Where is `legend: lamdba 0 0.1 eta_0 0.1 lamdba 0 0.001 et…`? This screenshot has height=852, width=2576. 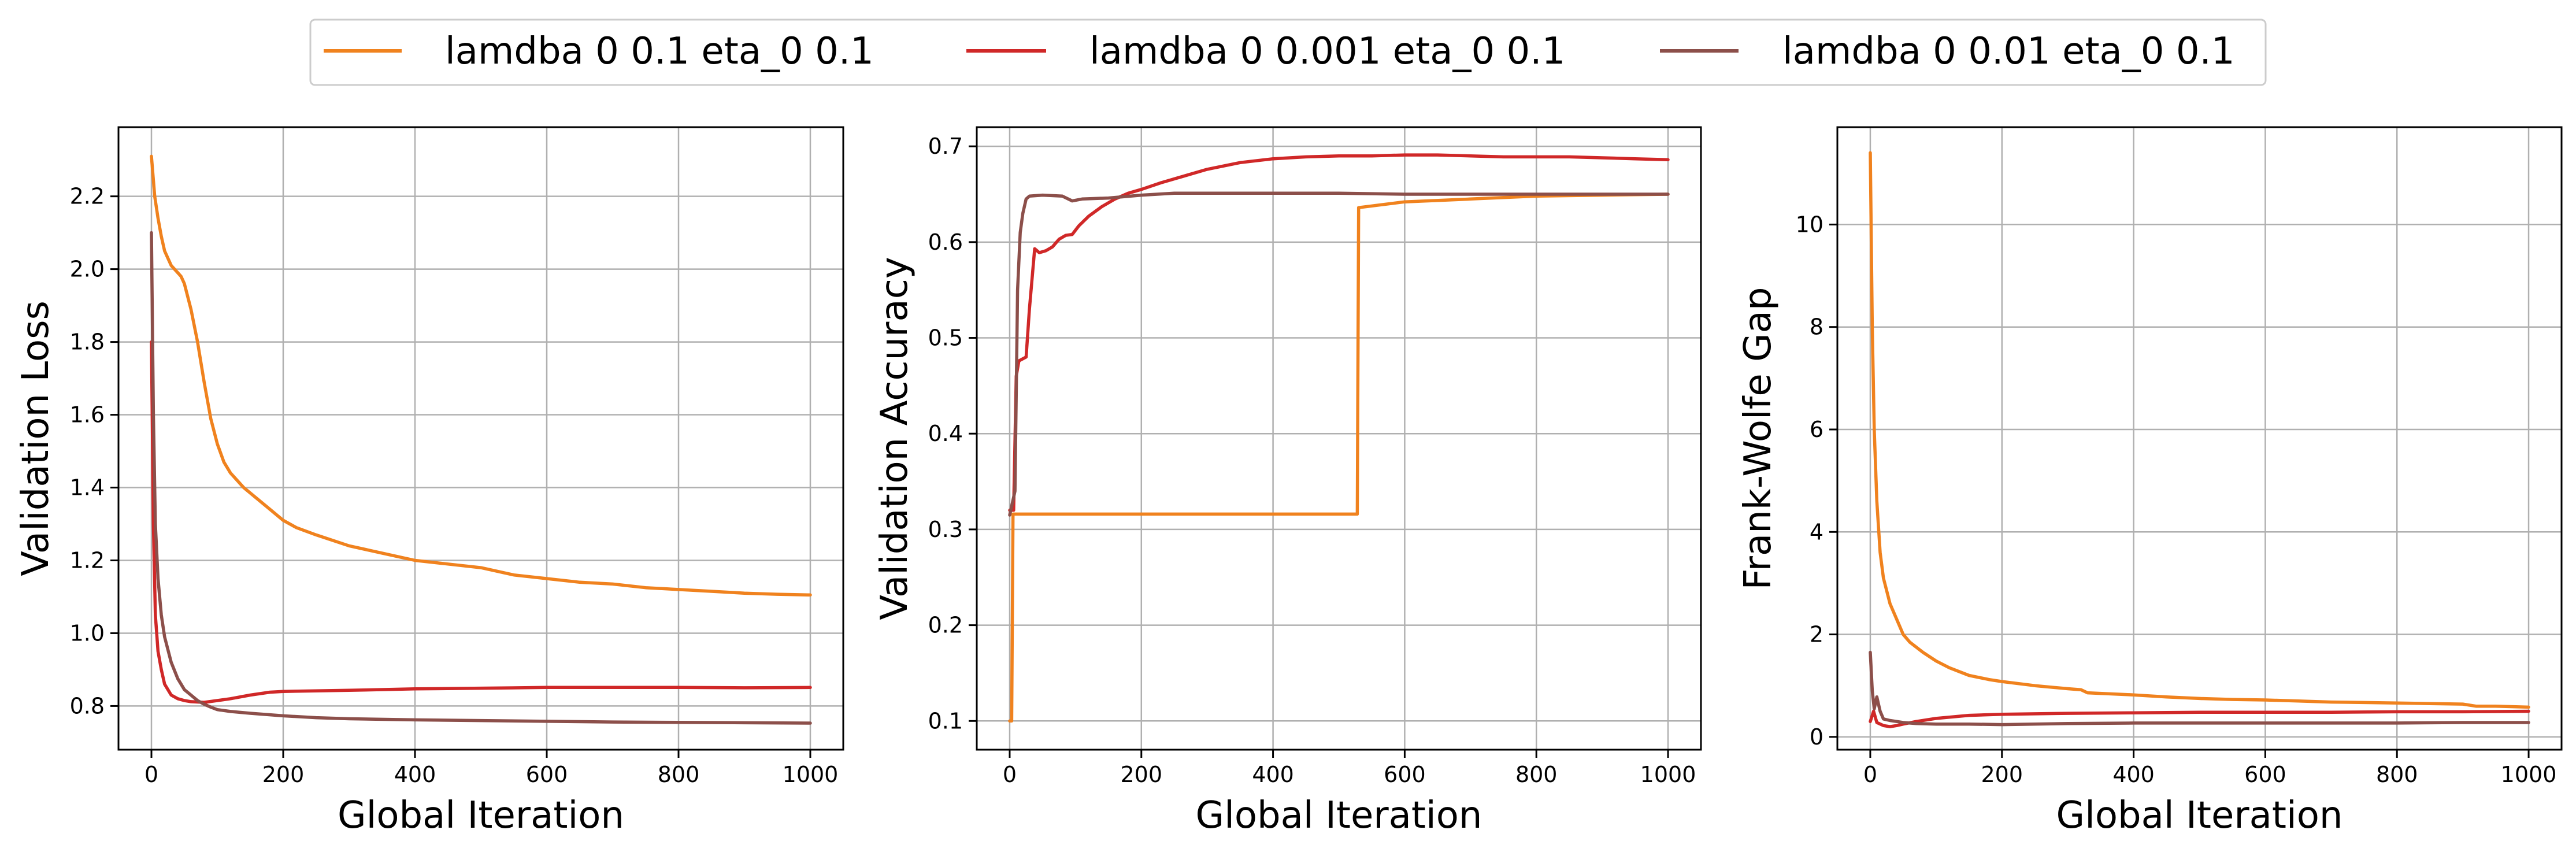
legend: lamdba 0 0.1 eta_0 0.1 lamdba 0 0.001 et… is located at coordinates (1288, 52).